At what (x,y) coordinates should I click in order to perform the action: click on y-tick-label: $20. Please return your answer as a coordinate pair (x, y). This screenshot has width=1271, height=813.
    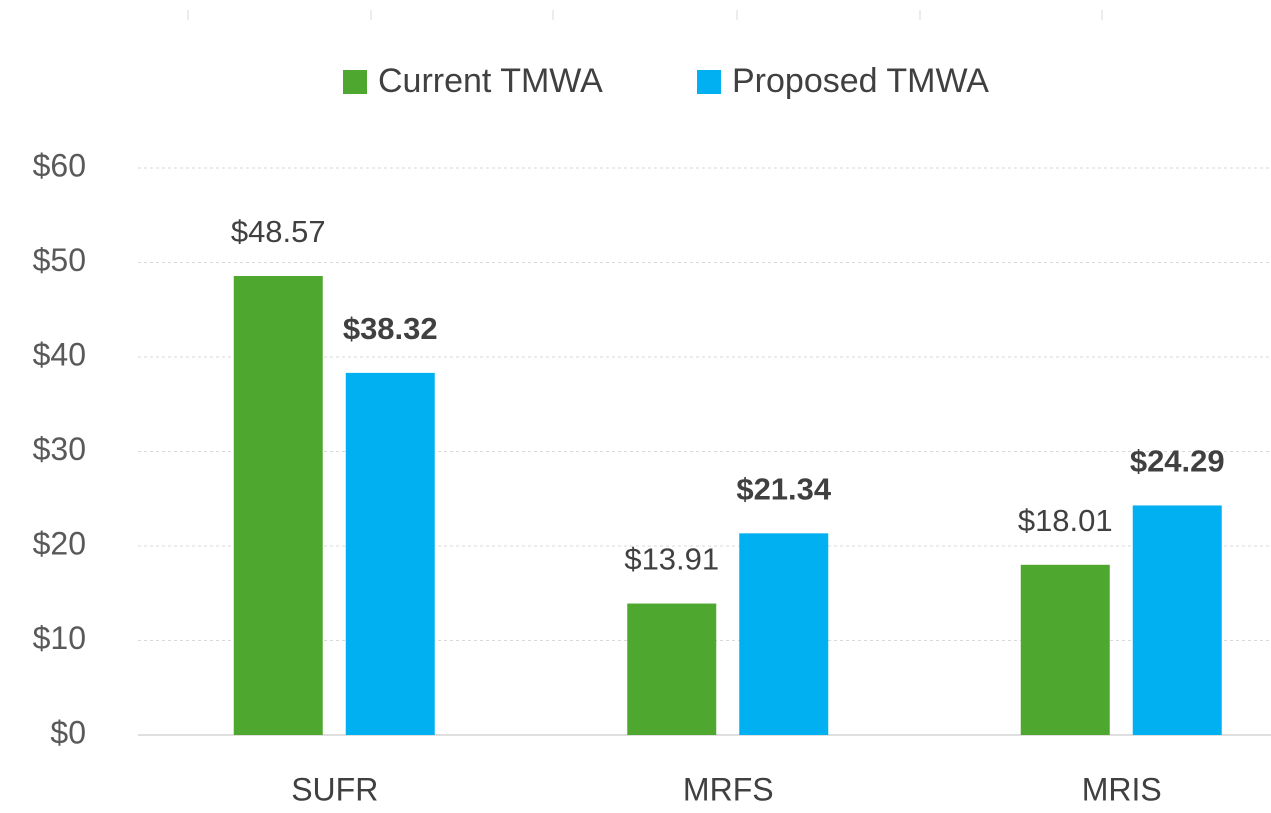
    Looking at the image, I should click on (59, 543).